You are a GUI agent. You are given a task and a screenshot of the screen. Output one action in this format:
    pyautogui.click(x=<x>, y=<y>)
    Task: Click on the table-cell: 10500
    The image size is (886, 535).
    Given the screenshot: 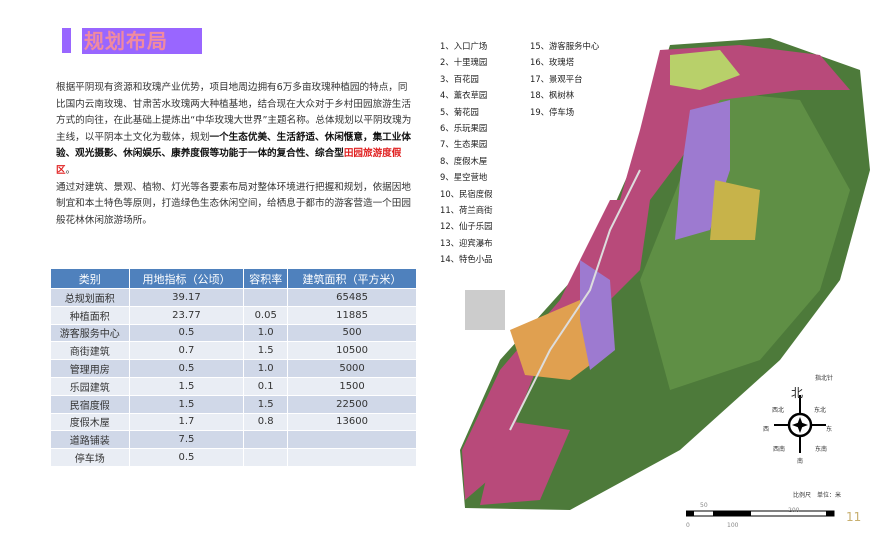 What is the action you would take?
    pyautogui.click(x=352, y=351)
    